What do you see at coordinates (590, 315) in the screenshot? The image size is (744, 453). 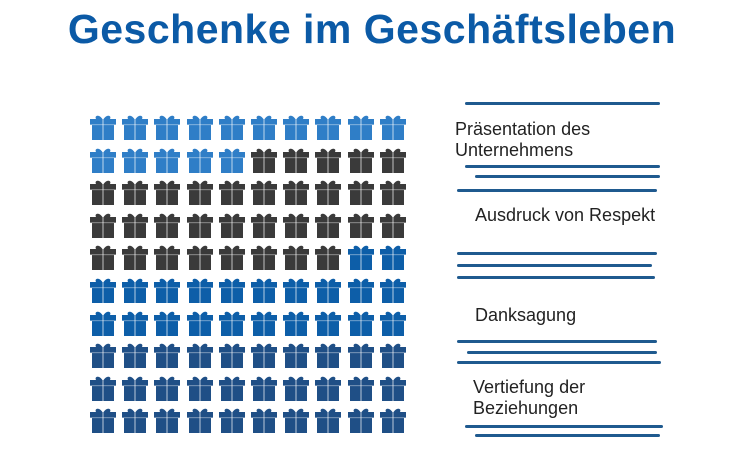 I see `legend-label-danksagung: Danksagung` at bounding box center [590, 315].